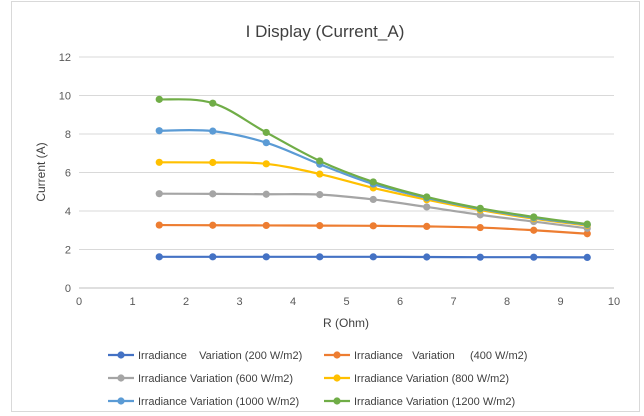 Image resolution: width=644 pixels, height=416 pixels. I want to click on x-axis-tick-labels: 0 1 2 3 4 5 6 7 8 9 10, so click(348, 302).